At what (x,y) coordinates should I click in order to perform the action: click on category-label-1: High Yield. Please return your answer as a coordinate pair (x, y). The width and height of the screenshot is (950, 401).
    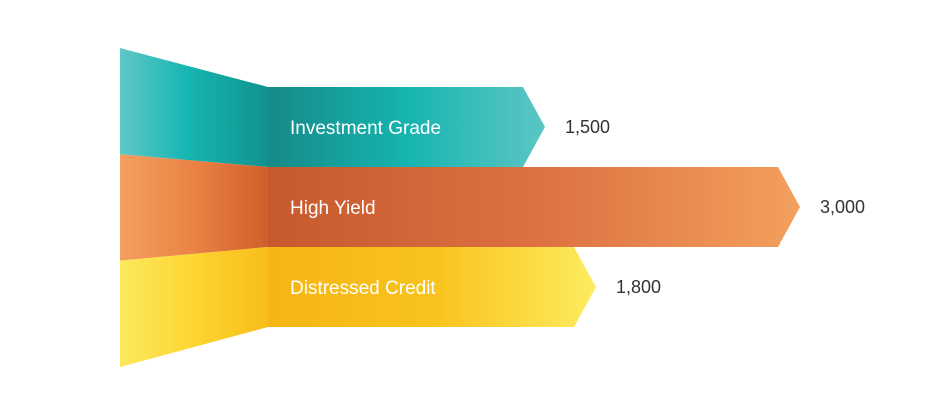
    Looking at the image, I should click on (333, 208).